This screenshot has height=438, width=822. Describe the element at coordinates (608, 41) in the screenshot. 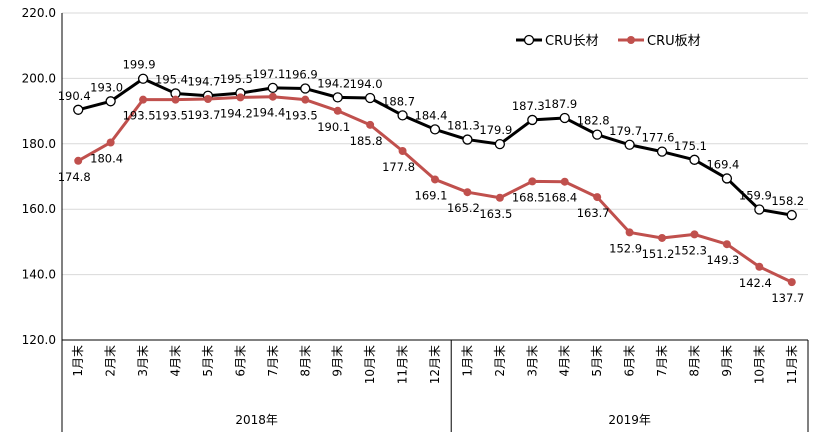

I see `legend: CRU长材 CRU板材` at that location.